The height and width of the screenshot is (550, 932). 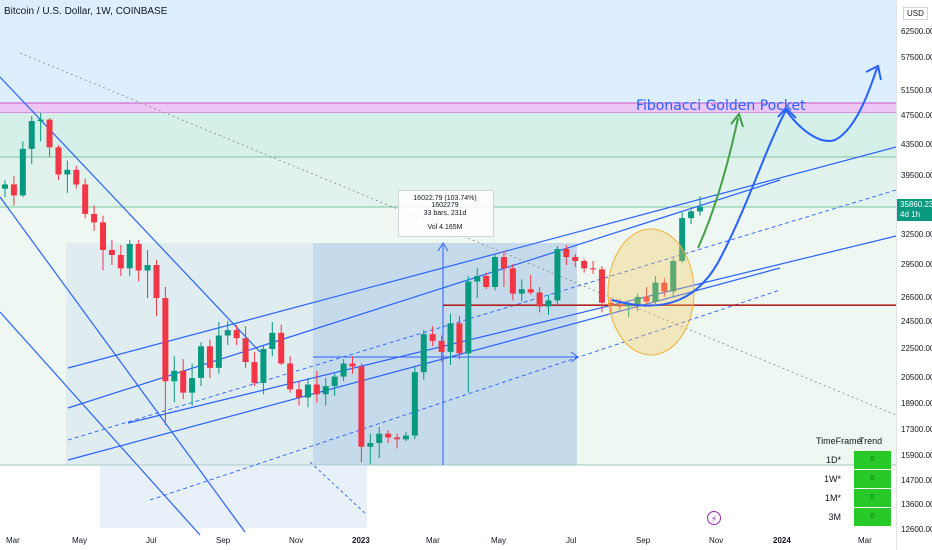 I want to click on fib-zone-upper, so click(x=448, y=135).